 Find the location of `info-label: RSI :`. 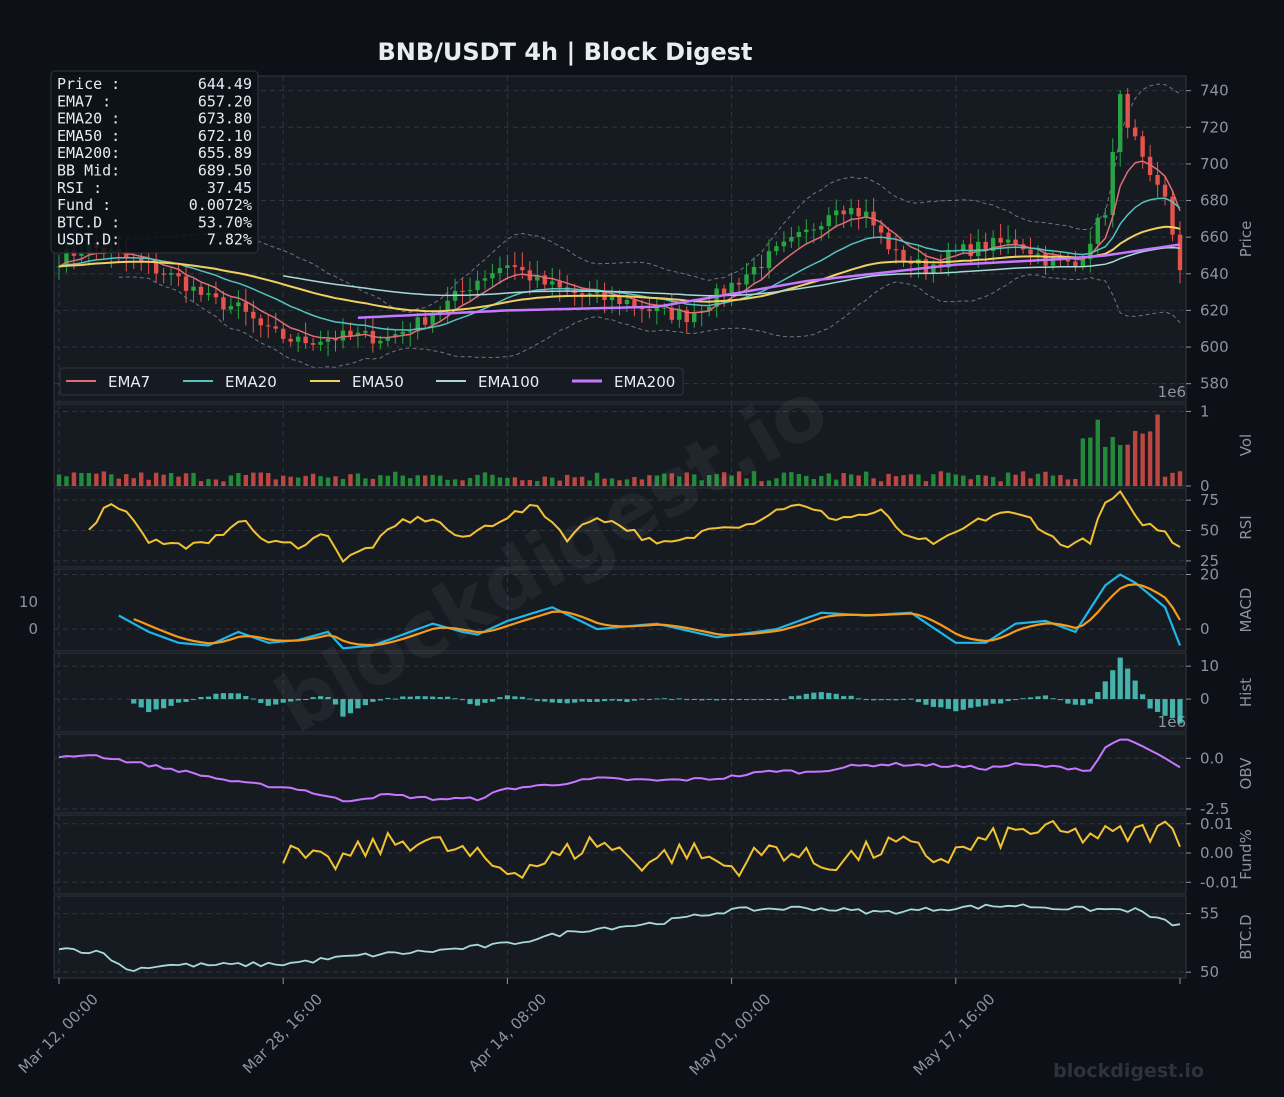

info-label: RSI : is located at coordinates (79, 188).